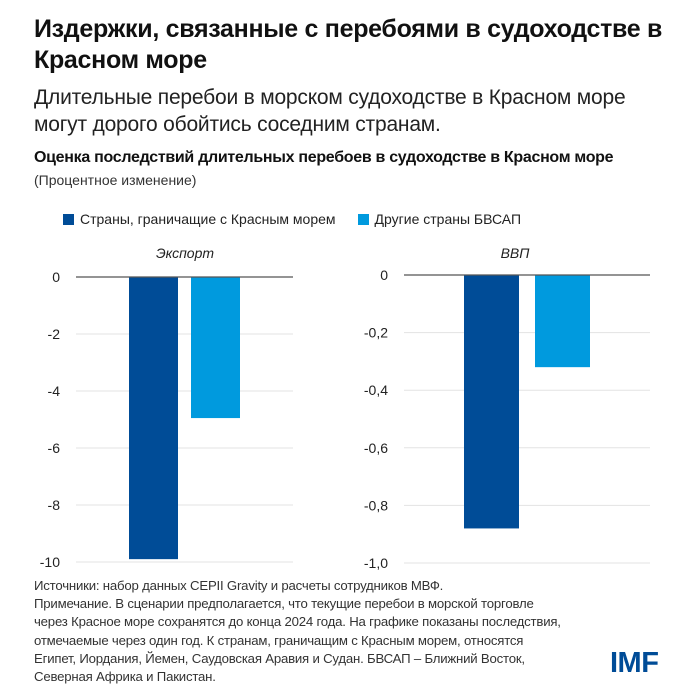  I want to click on chart-unit: (Процентное изменение), so click(115, 180).